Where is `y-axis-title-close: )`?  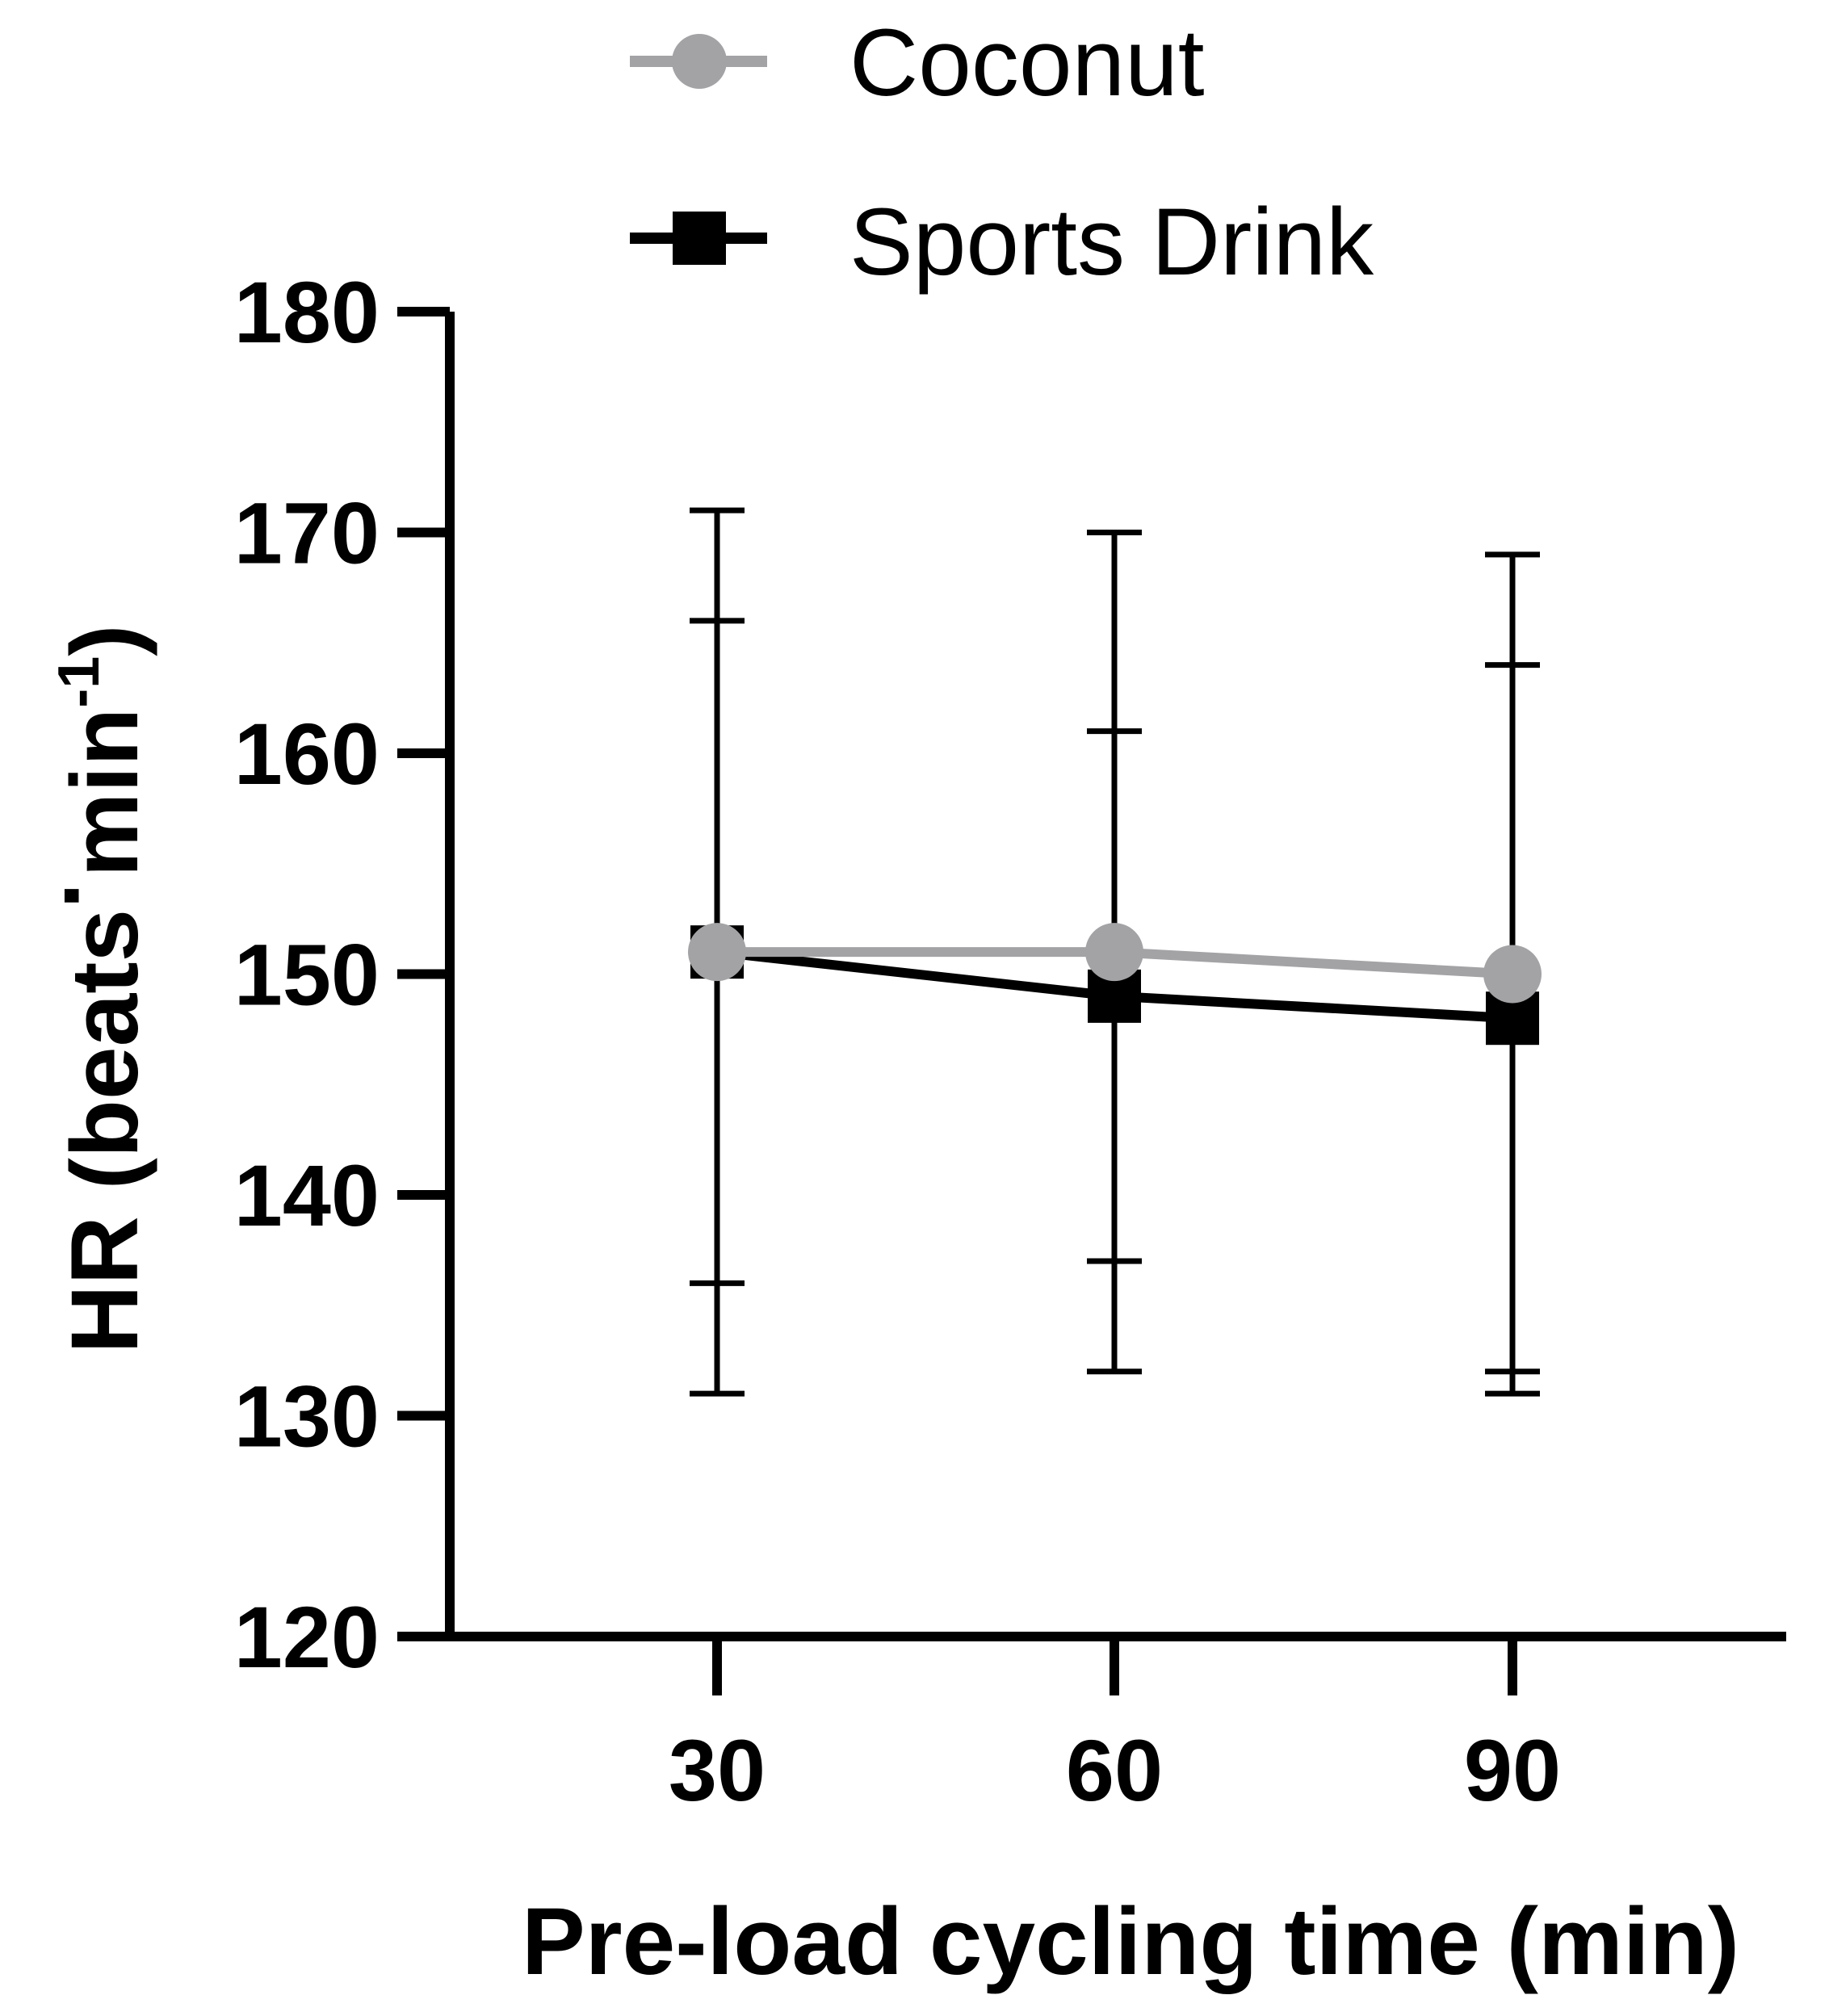 y-axis-title-close: ) is located at coordinates (105, 640).